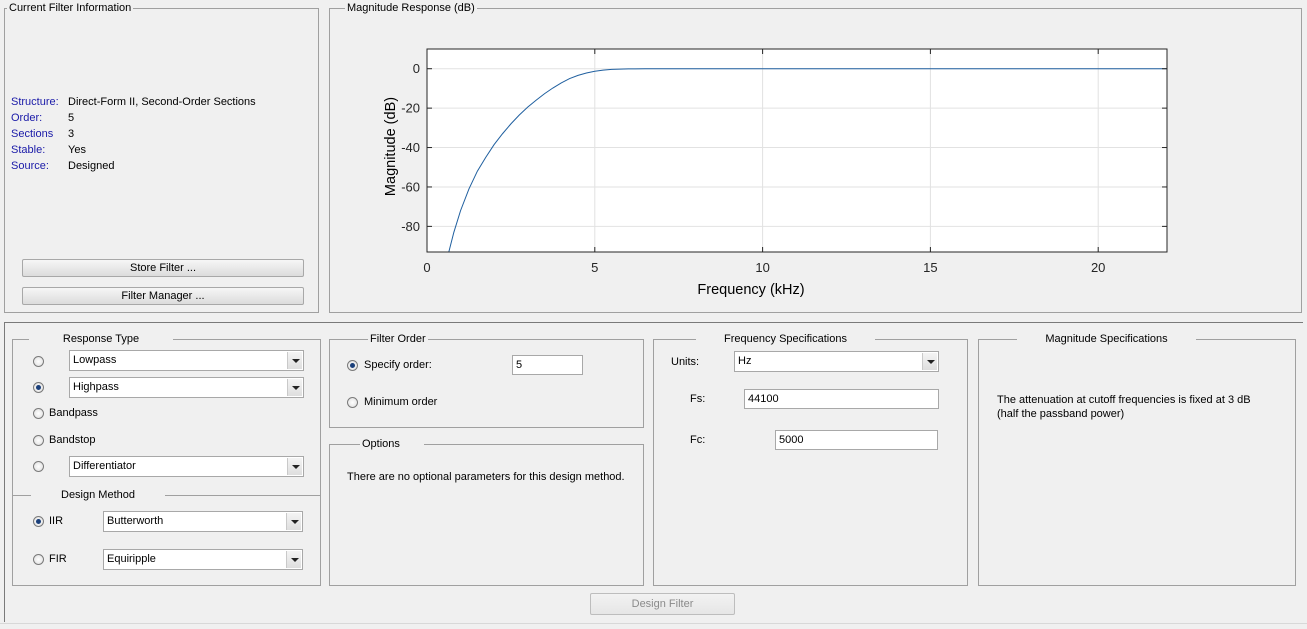  Describe the element at coordinates (4, 472) in the screenshot. I see `lower-panel-left-edge` at that location.